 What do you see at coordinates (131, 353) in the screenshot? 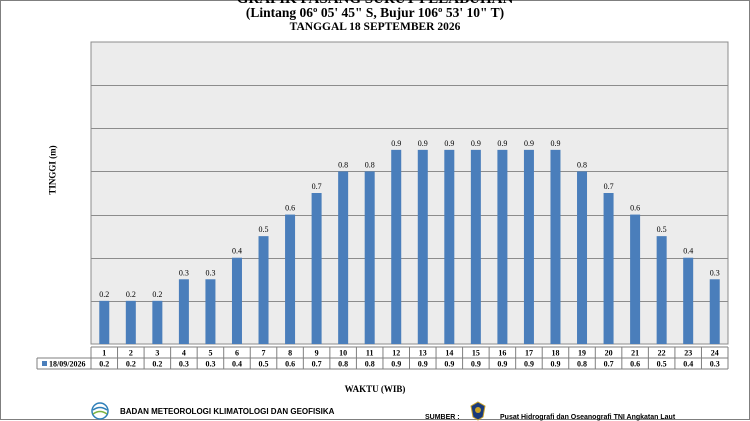
I see `x-tick-label: 2` at bounding box center [131, 353].